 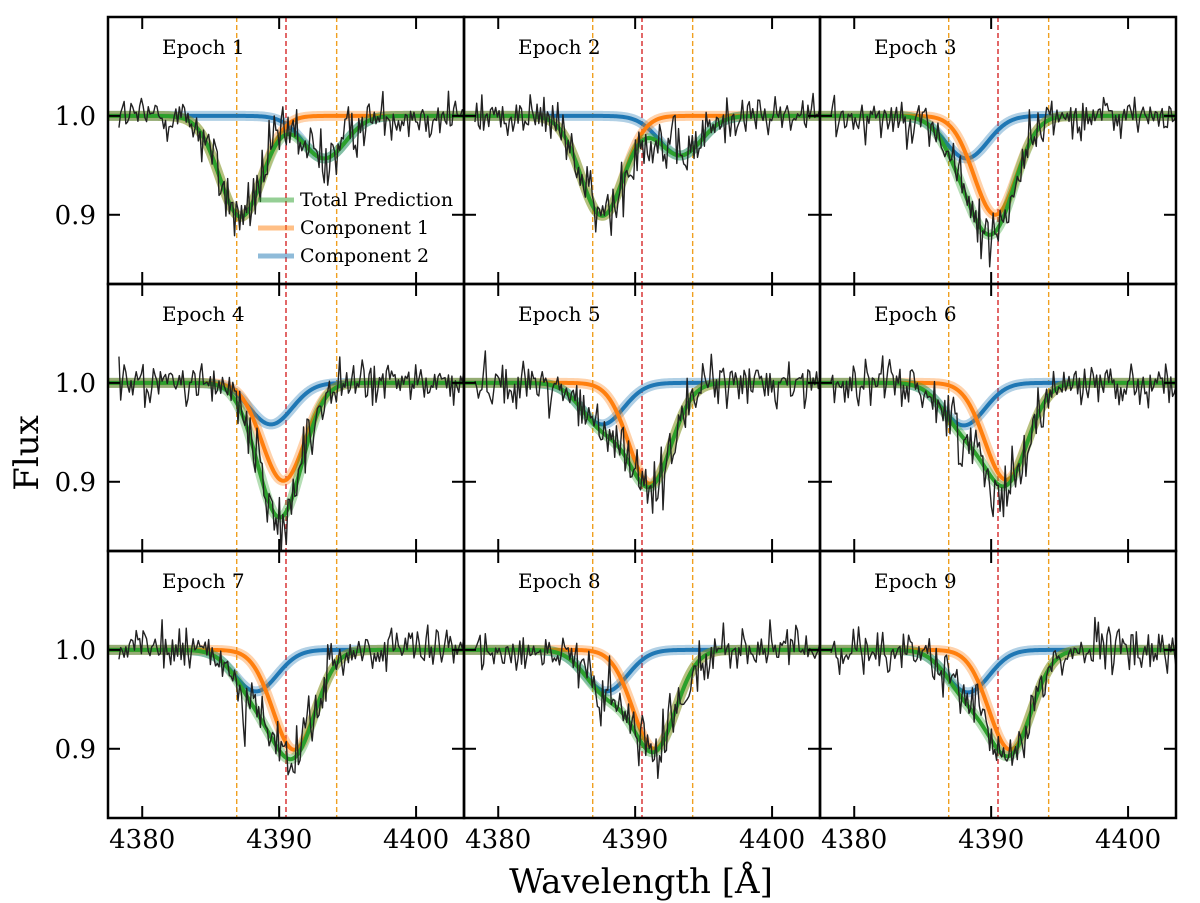 What do you see at coordinates (641, 881) in the screenshot?
I see `x-axis-title: Wavelength [Å]` at bounding box center [641, 881].